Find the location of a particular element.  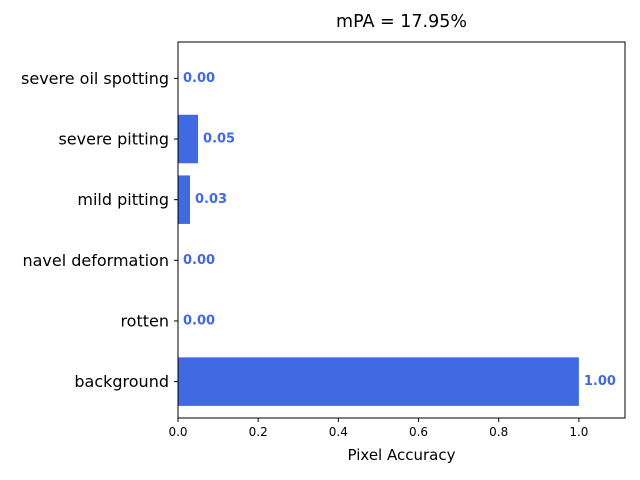

x-tick-label: 0.2 is located at coordinates (258, 432).